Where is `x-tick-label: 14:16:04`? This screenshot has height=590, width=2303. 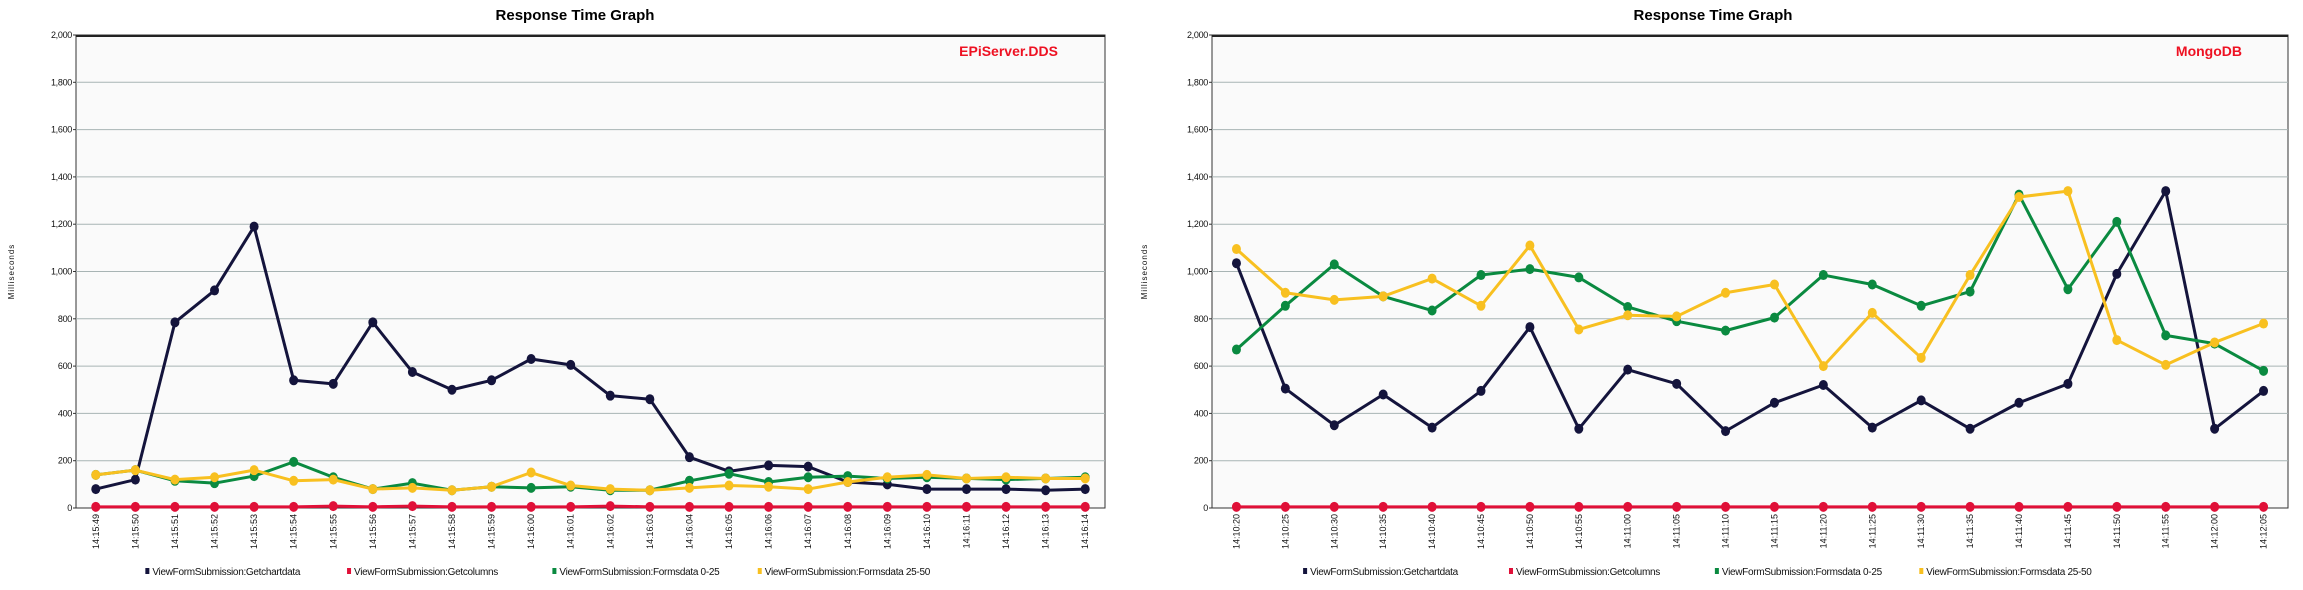
x-tick-label: 14:16:04 is located at coordinates (689, 531).